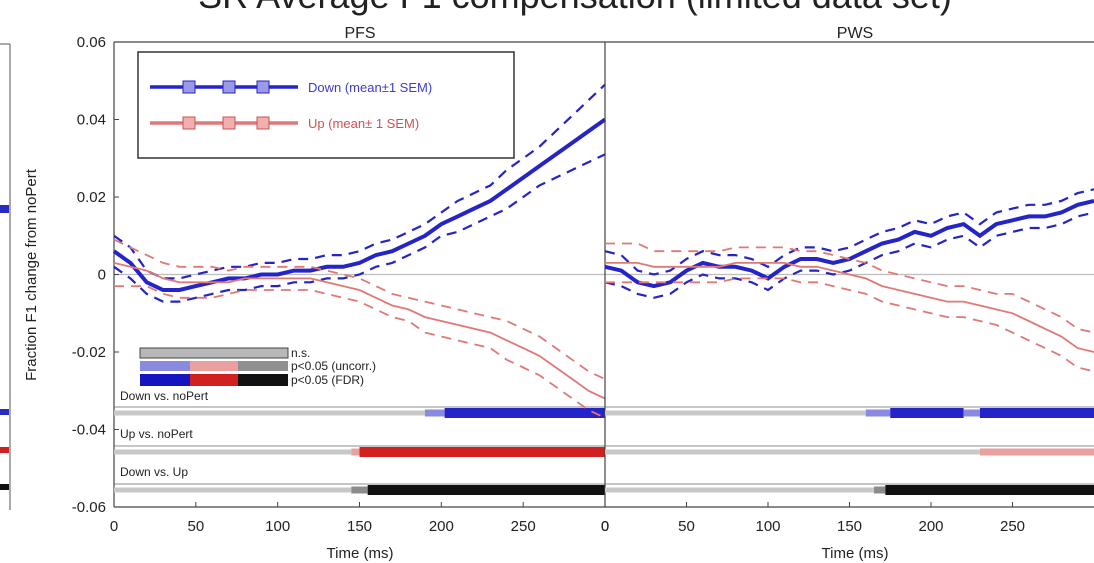  What do you see at coordinates (91, 197) in the screenshot?
I see `y-tick-label-2: 0.02` at bounding box center [91, 197].